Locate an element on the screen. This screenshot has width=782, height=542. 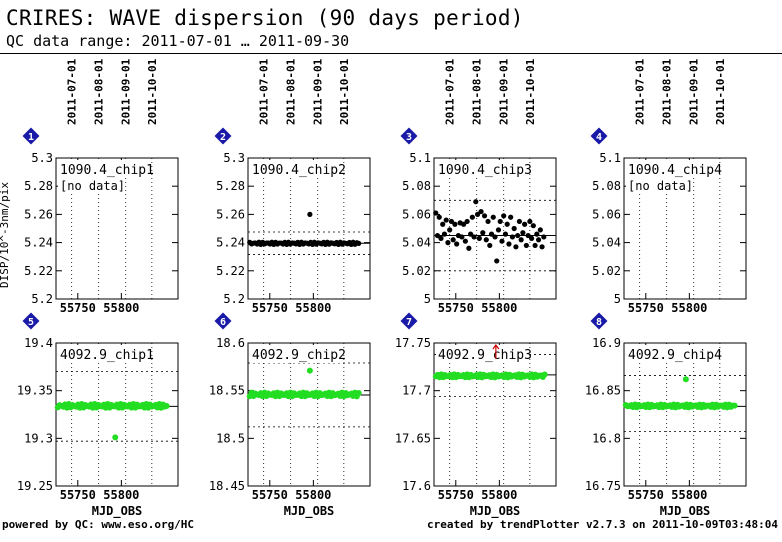
panel-label: 4092.9_chip4 is located at coordinates (675, 355).